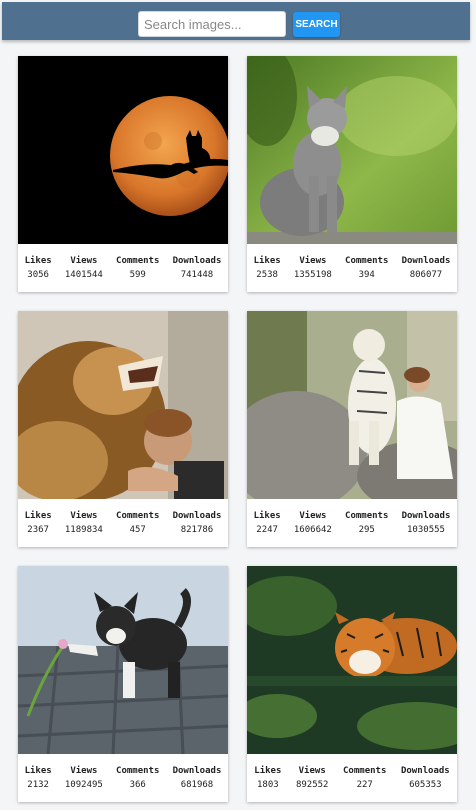  I want to click on views-count: 1401544, so click(83, 275).